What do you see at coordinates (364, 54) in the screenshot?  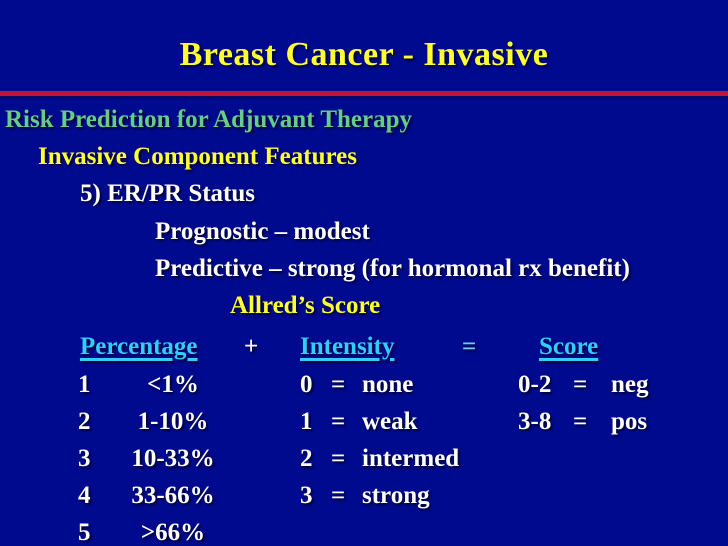 I see `slide-title: Breast Cancer - Invasive` at bounding box center [364, 54].